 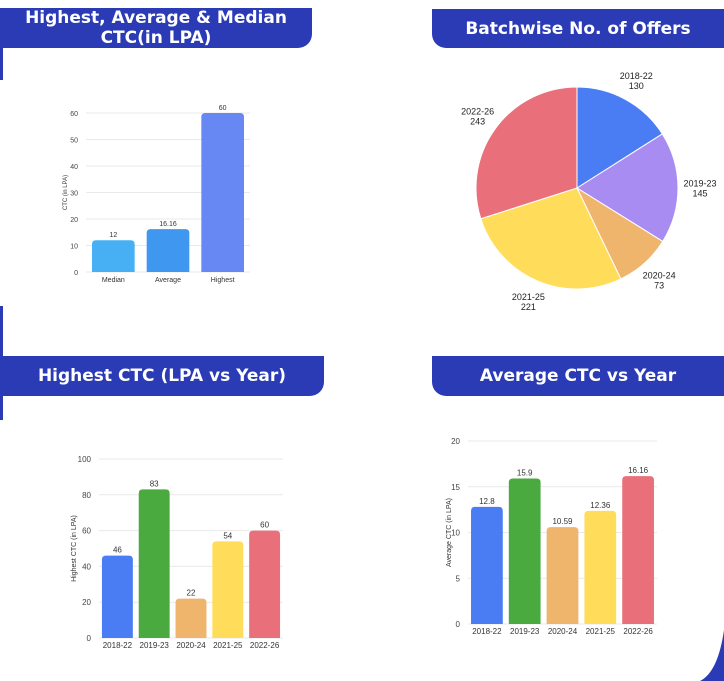 What do you see at coordinates (156, 28) in the screenshot?
I see `header-ctc-summary: Highest, Average & Median CTC(in LPA)` at bounding box center [156, 28].